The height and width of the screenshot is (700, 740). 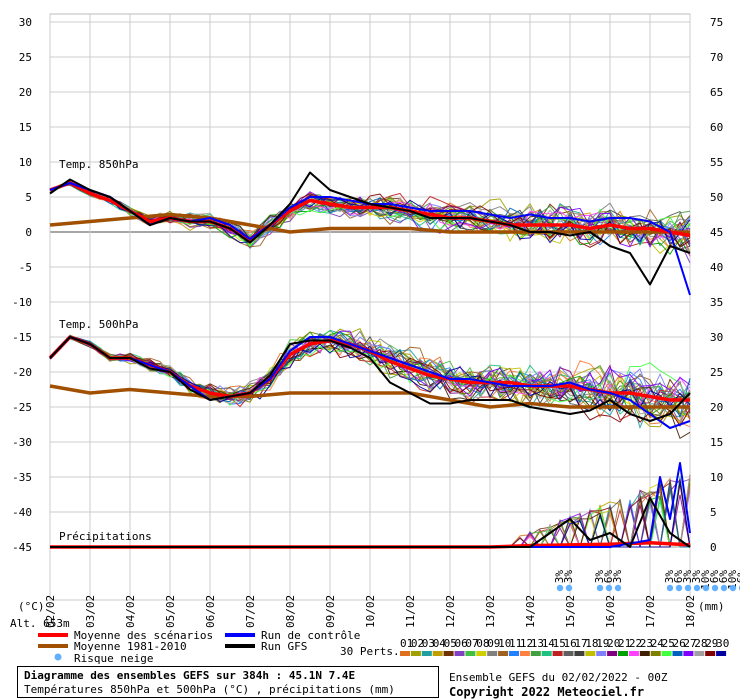 What do you see at coordinates (493, 643) in the screenshot?
I see `member-id-label: 09` at bounding box center [493, 643].